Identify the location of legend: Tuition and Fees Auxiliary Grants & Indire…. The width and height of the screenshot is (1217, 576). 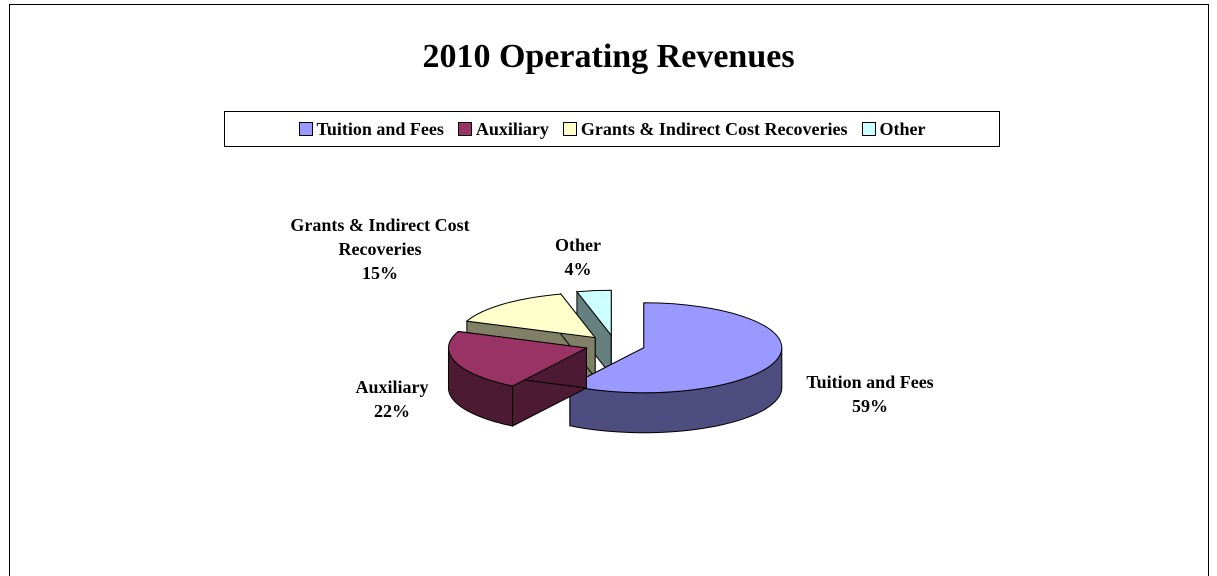
(612, 129).